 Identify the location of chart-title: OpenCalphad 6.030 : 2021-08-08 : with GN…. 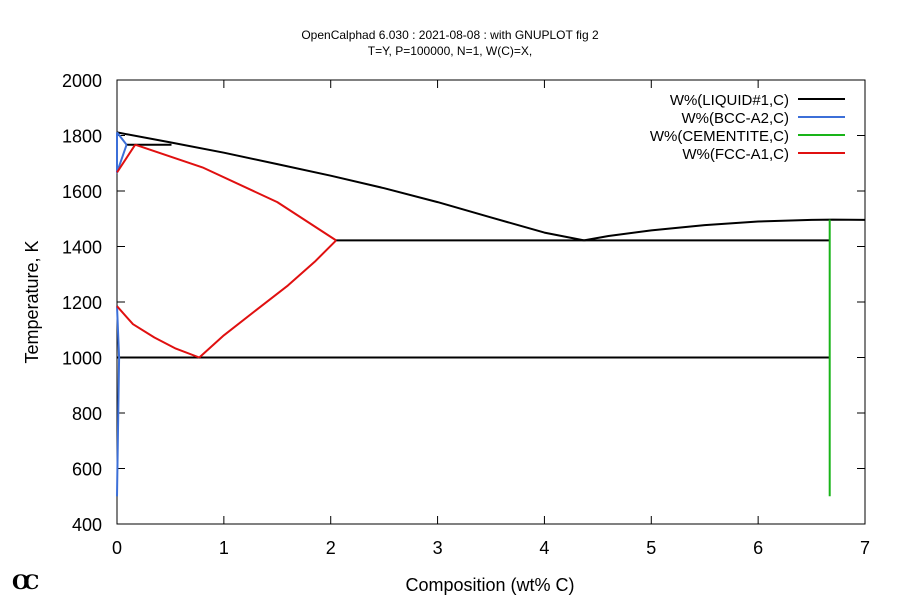
(450, 35).